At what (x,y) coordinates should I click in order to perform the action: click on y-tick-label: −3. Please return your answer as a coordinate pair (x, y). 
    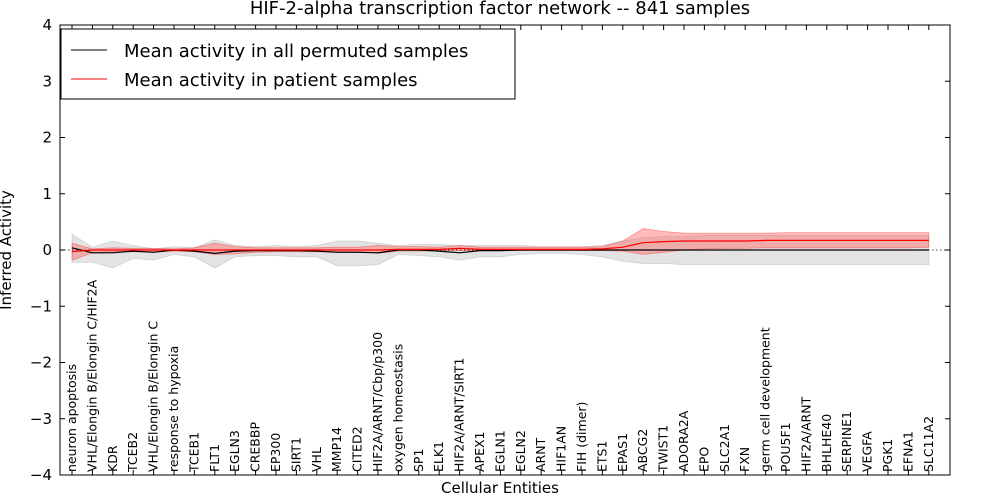
    Looking at the image, I should click on (41, 419).